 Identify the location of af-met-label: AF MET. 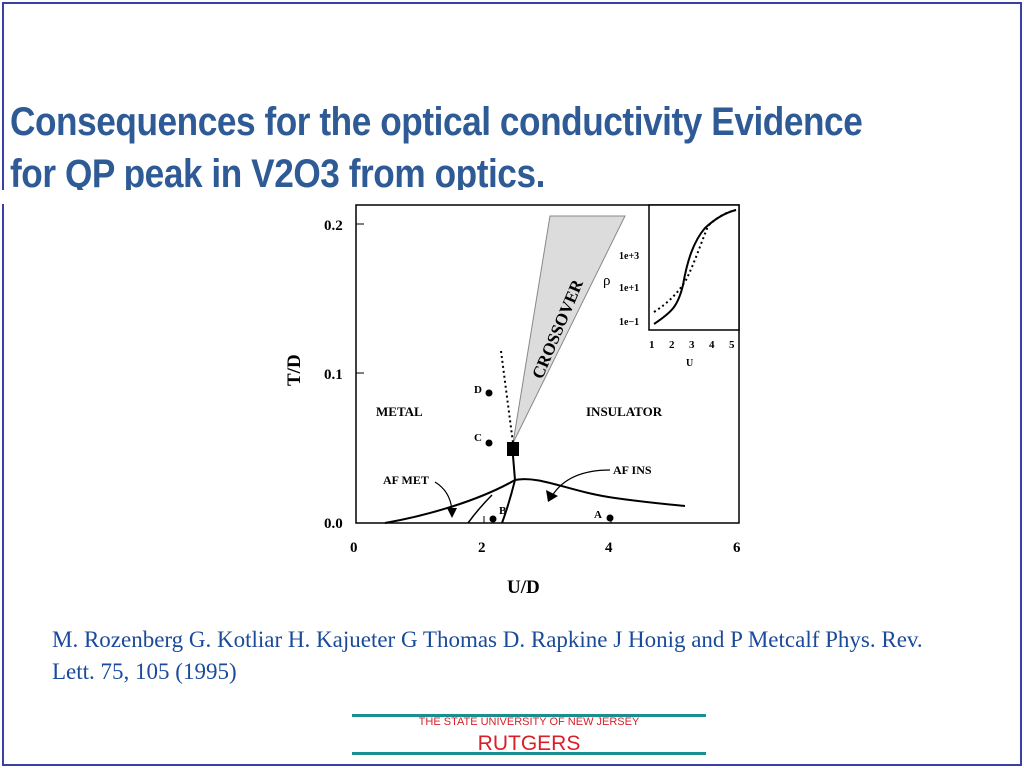
(406, 480).